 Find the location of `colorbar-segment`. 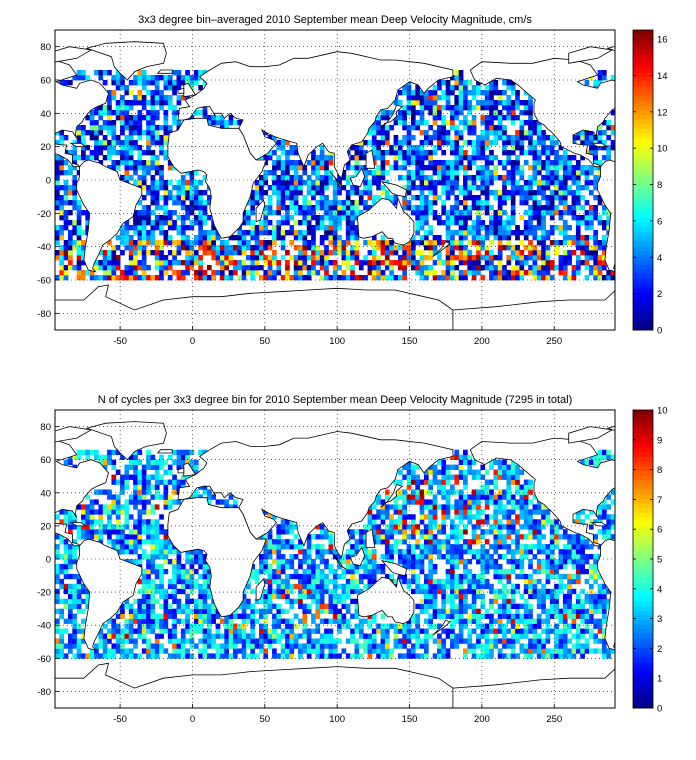

colorbar-segment is located at coordinates (643, 150).